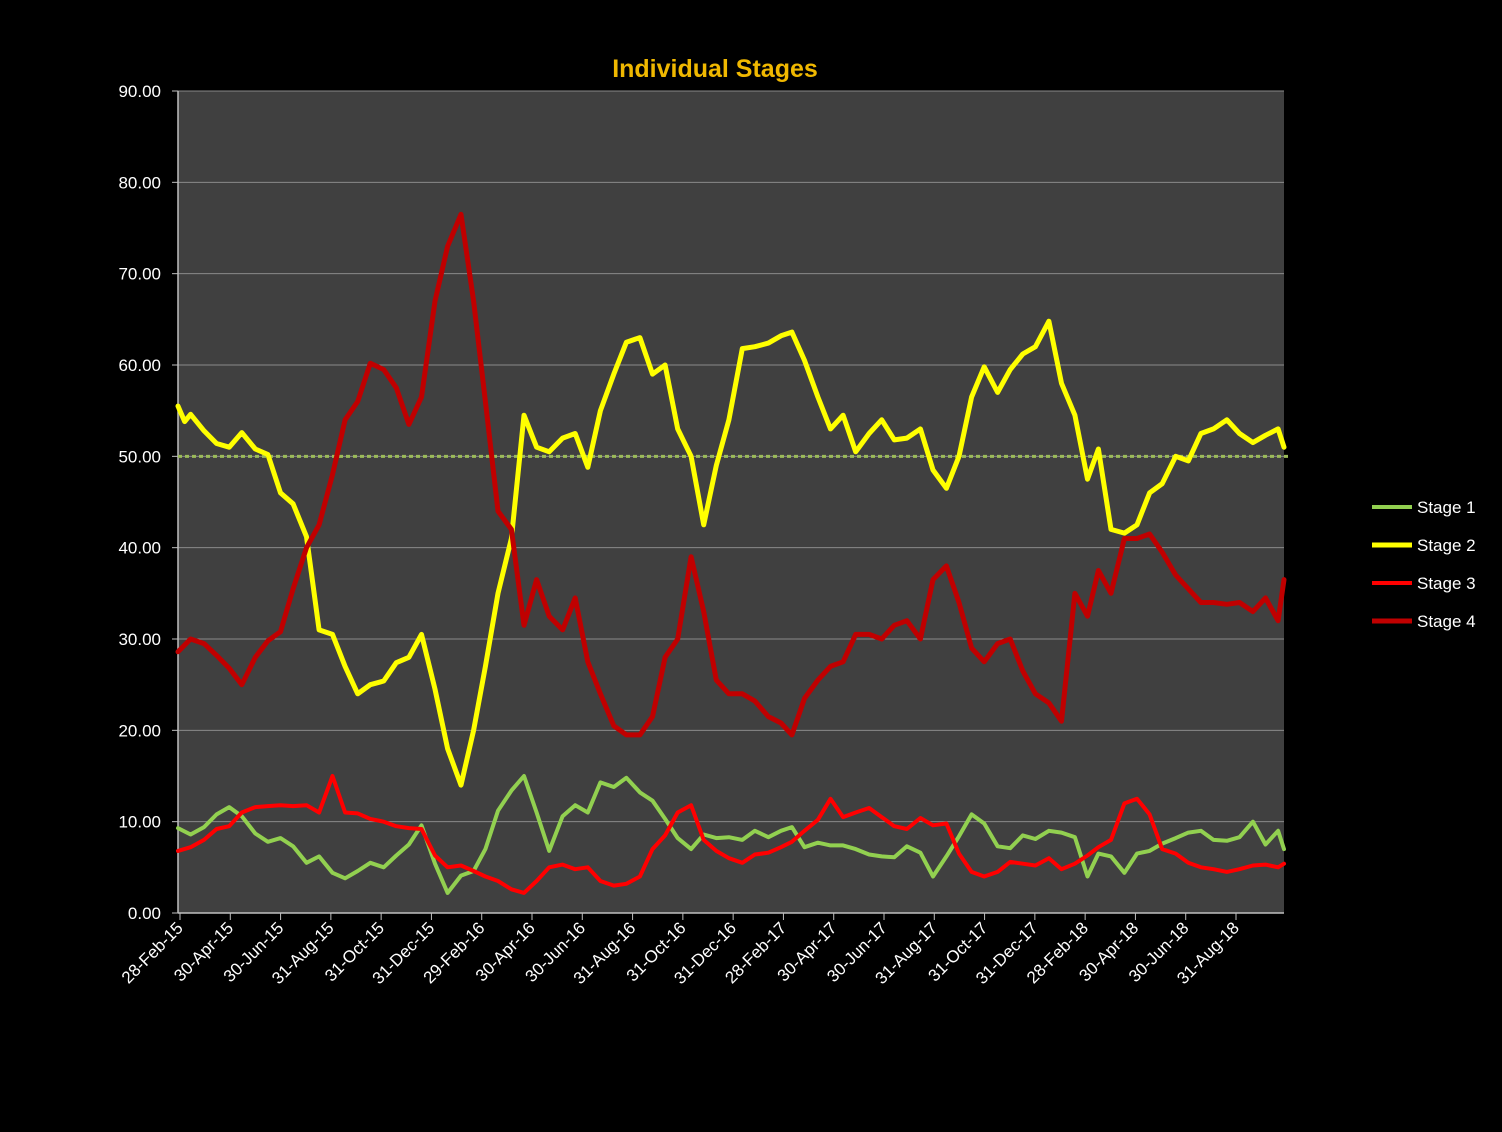 The image size is (1502, 1132). Describe the element at coordinates (1446, 583) in the screenshot. I see `legend-label: Stage 3` at that location.